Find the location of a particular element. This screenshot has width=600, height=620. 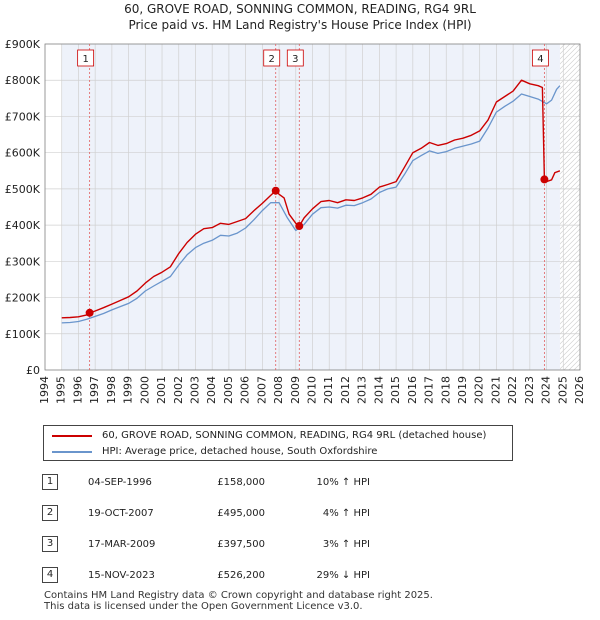

x-tick-label: 2023 is located at coordinates (529, 390).